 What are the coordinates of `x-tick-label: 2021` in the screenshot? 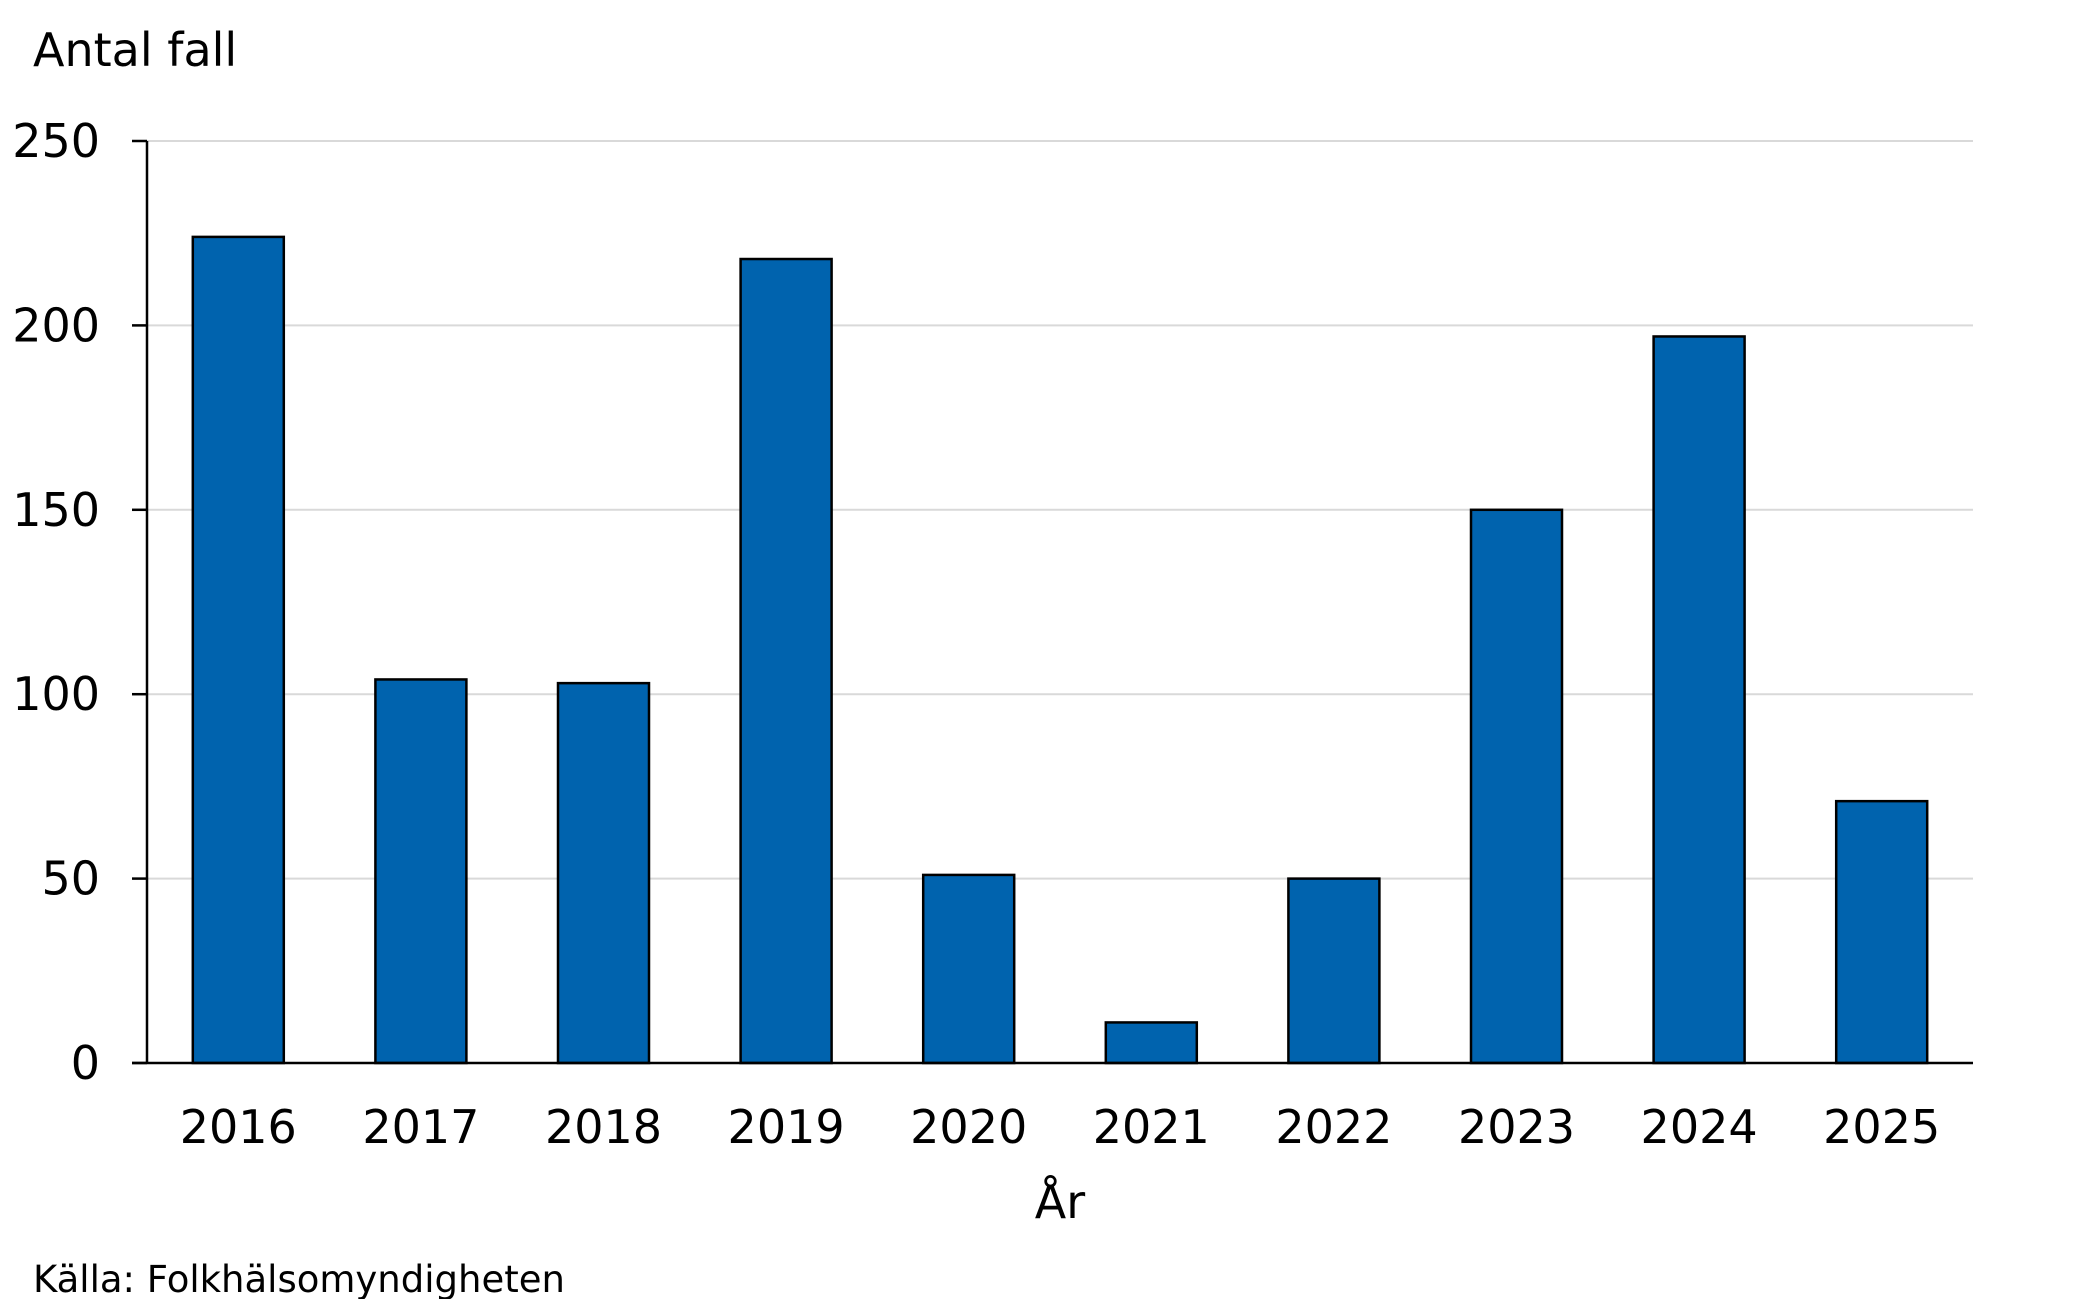 It's located at (1151, 1127).